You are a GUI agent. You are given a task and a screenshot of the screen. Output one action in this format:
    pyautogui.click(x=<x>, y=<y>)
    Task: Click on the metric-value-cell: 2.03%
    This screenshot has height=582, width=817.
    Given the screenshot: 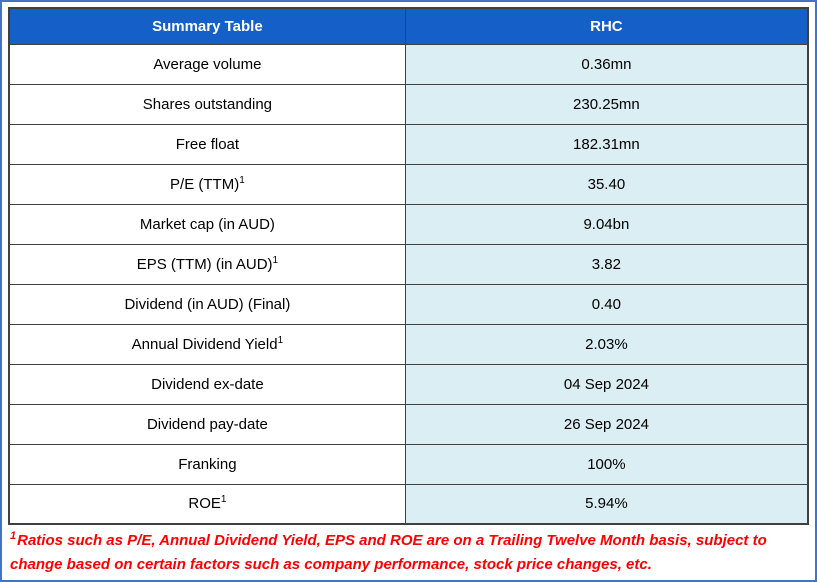 What is the action you would take?
    pyautogui.click(x=606, y=344)
    